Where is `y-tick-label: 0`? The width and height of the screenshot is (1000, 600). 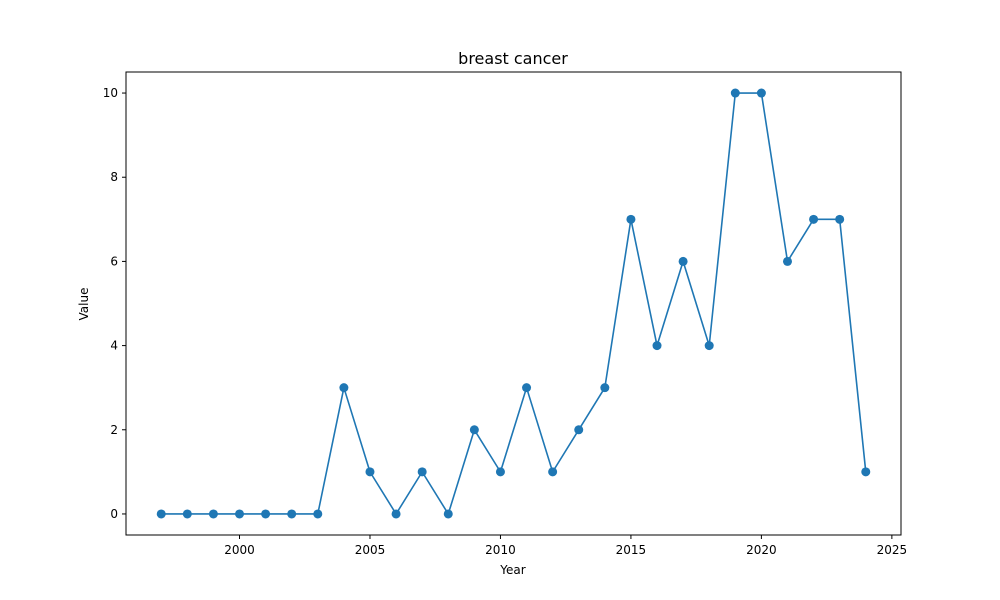 y-tick-label: 0 is located at coordinates (114, 514).